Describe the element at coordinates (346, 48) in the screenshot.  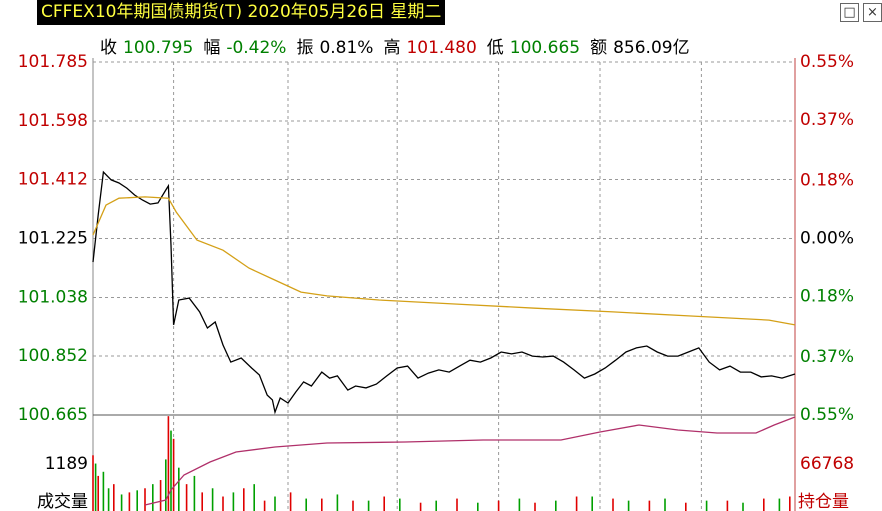
I see `stat-value: 0.81%` at that location.